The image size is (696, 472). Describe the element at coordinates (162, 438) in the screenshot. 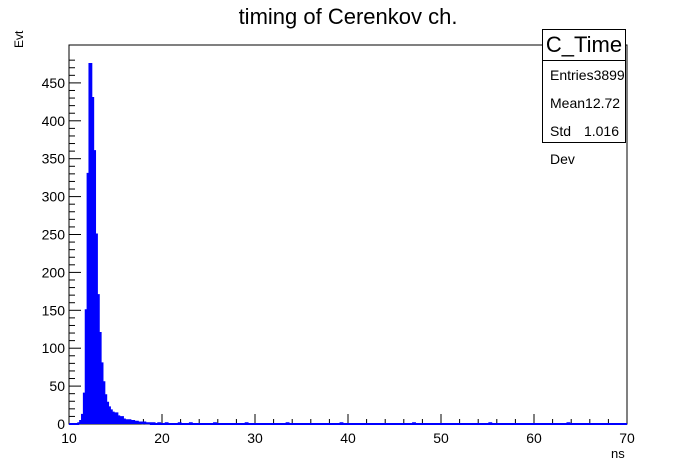

I see `x-tick-label: 20` at that location.